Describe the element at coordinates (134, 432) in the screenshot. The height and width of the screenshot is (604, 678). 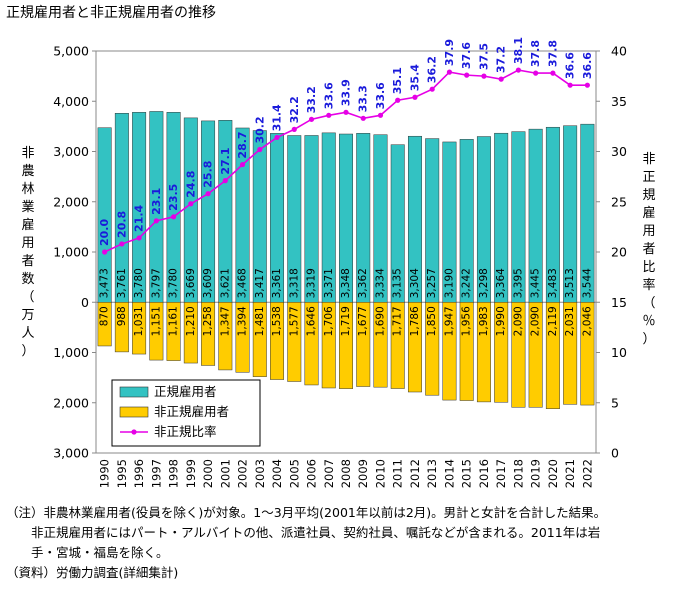
I see `legend-swatch-ratio-point` at that location.